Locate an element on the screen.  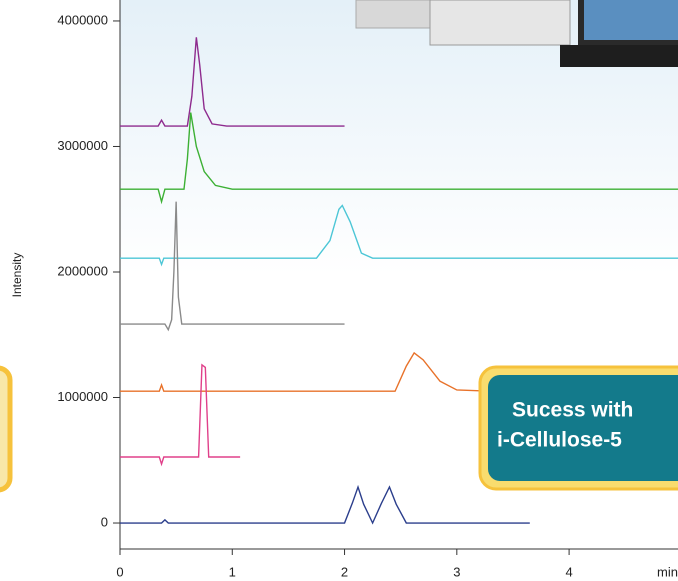
annotation-box: Sucess with i-Cellulose-5 is located at coordinates (578, 428).